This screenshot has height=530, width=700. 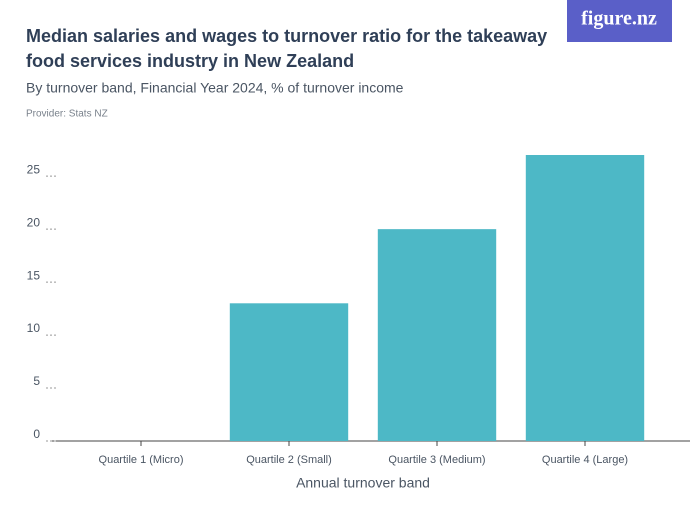 What do you see at coordinates (585, 460) in the screenshot?
I see `x-tick-label: Quartile 4 (Large)` at bounding box center [585, 460].